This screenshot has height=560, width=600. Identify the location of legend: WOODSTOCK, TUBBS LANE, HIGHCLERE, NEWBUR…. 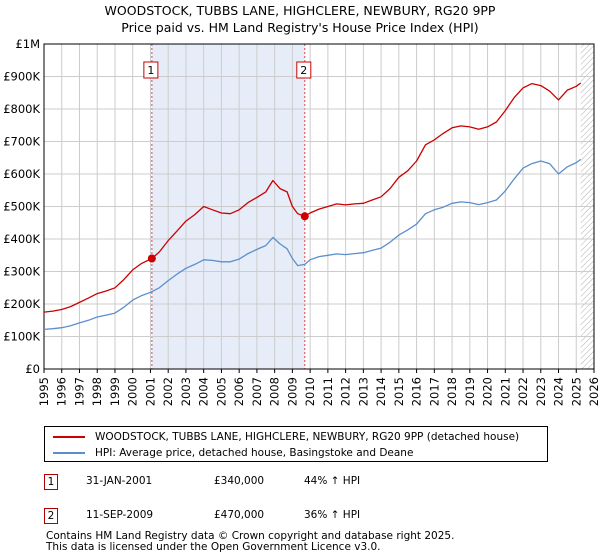
(296, 444).